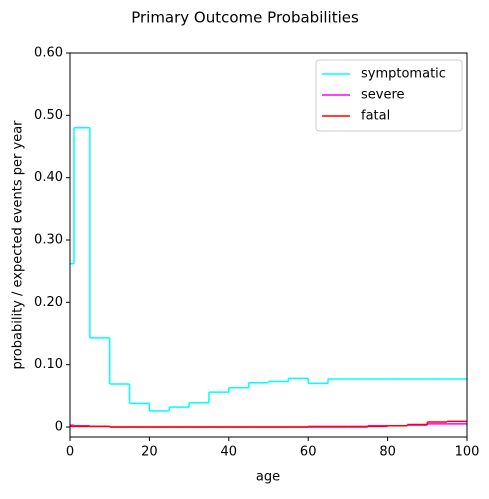  I want to click on y-tick-label: 0, so click(59, 427).